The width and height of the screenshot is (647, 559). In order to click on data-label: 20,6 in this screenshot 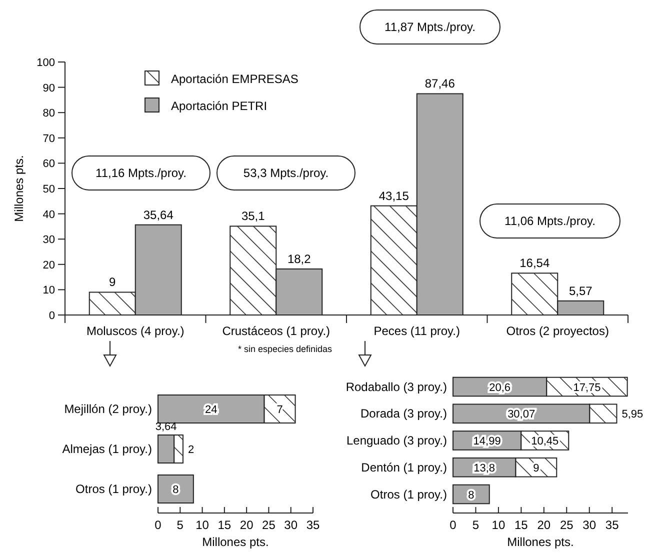, I will do `click(500, 388)`.